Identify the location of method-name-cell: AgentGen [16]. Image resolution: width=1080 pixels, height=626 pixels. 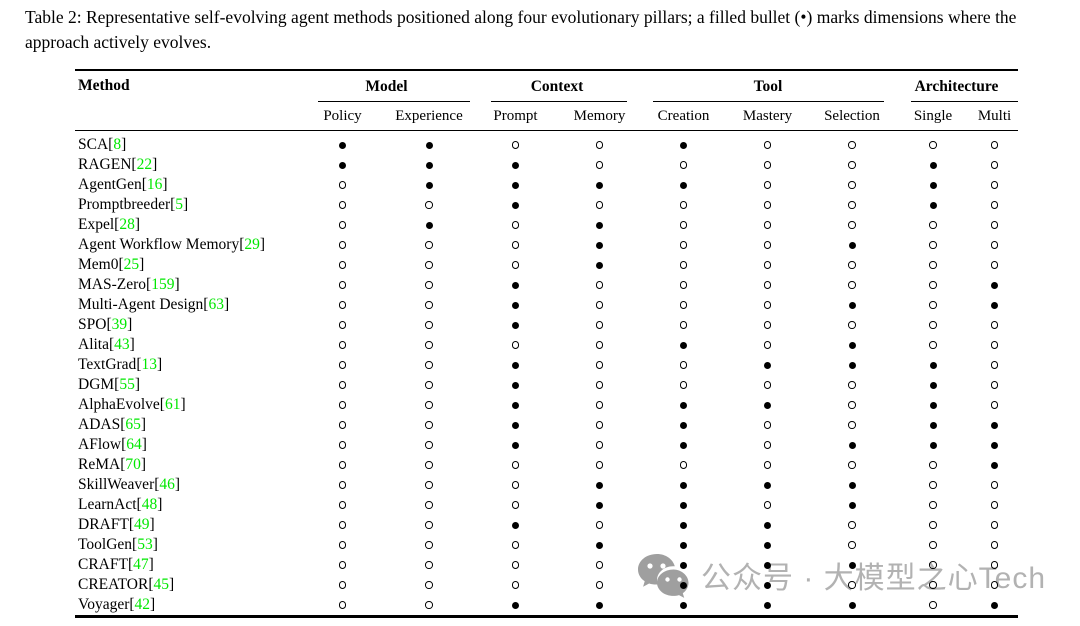
(187, 185).